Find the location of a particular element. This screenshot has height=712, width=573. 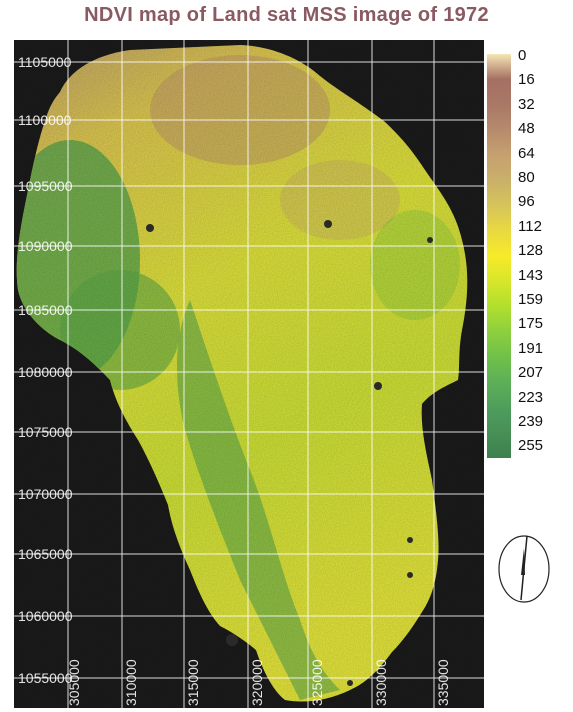

legend-value: 207 is located at coordinates (531, 373).